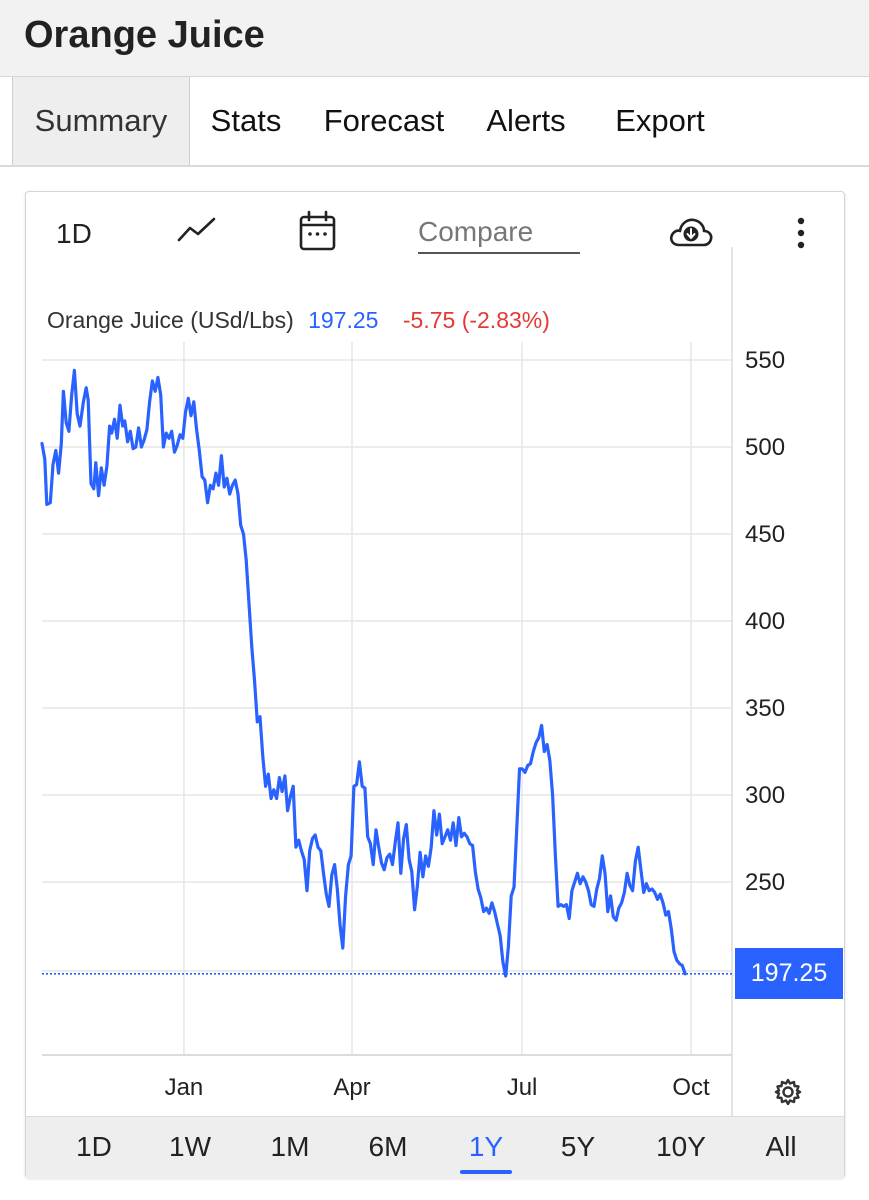  What do you see at coordinates (343, 320) in the screenshot?
I see `legend-value: 197.25` at bounding box center [343, 320].